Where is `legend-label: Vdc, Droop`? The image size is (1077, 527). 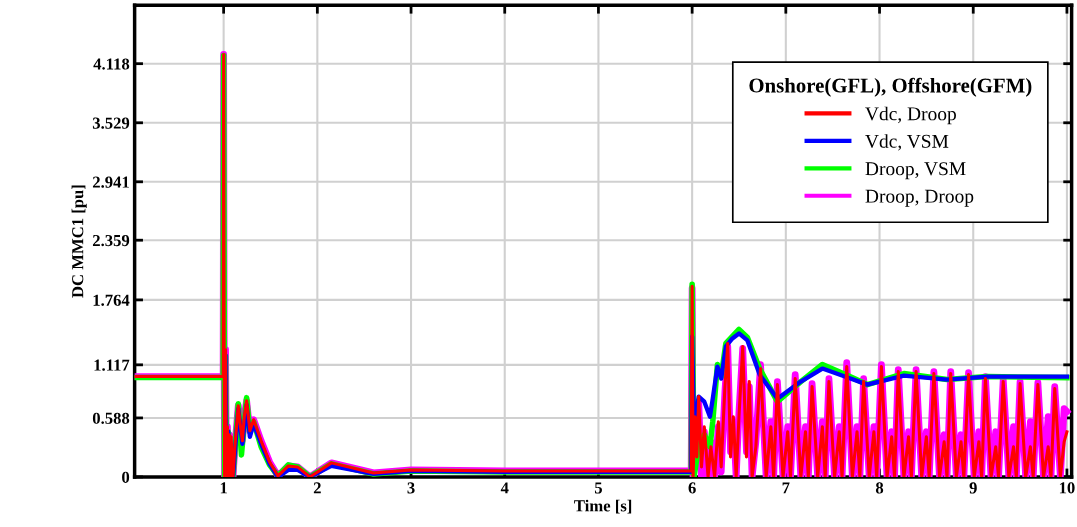 legend-label: Vdc, Droop is located at coordinates (910, 115).